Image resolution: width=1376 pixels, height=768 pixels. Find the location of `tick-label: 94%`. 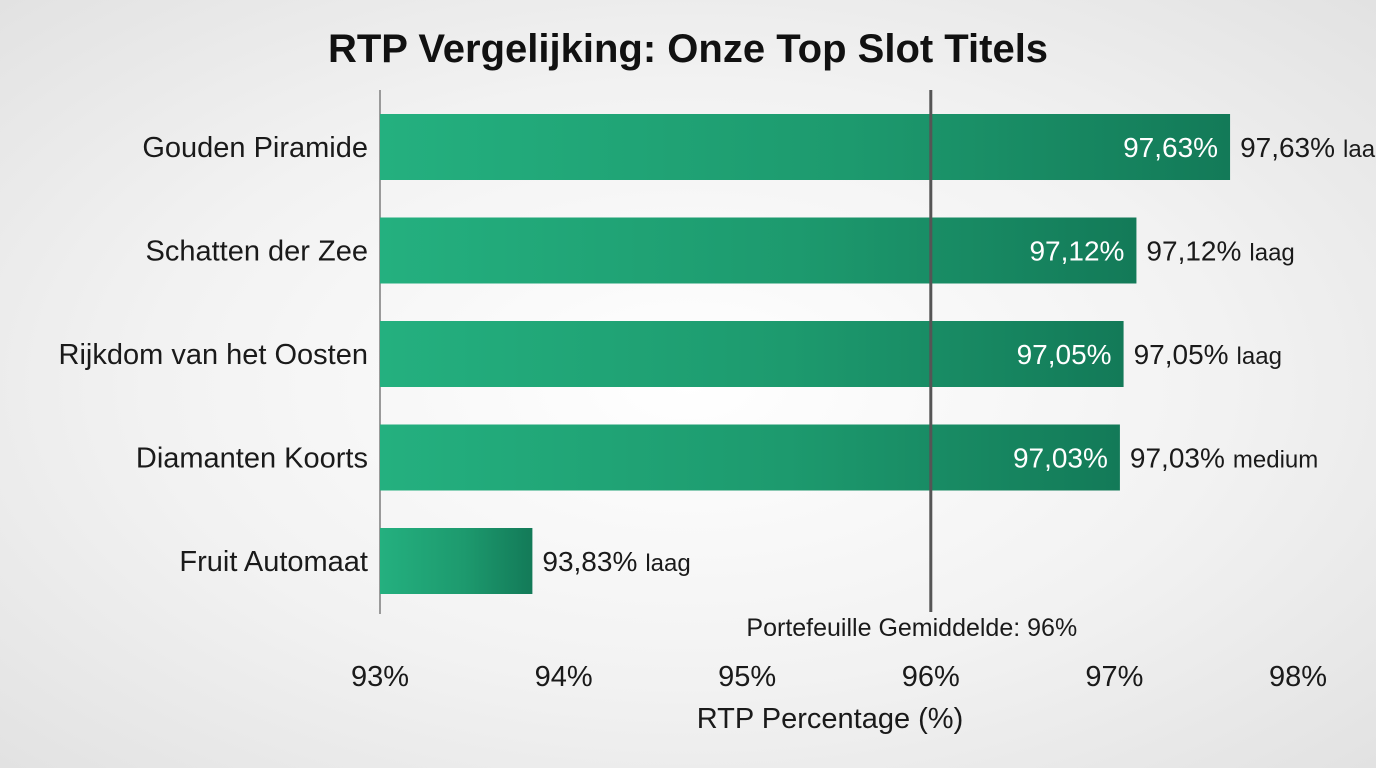

tick-label: 94% is located at coordinates (564, 677).